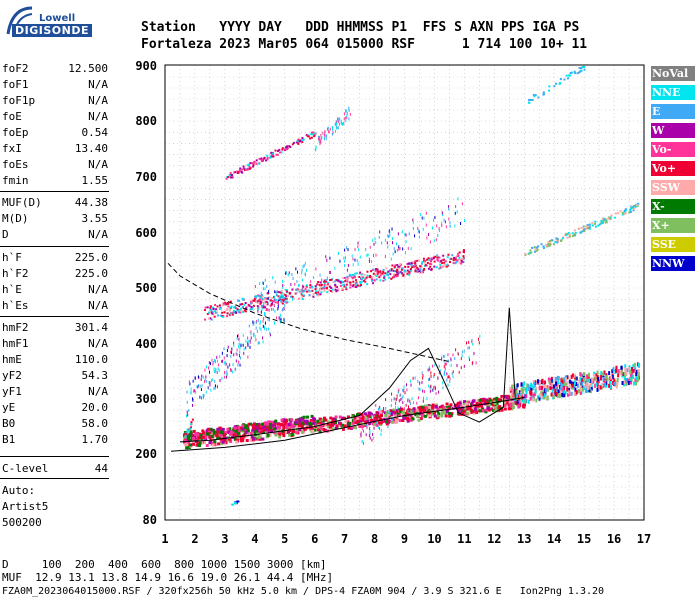 The image size is (700, 600). I want to click on param-label-1: foF1, so click(15, 84).